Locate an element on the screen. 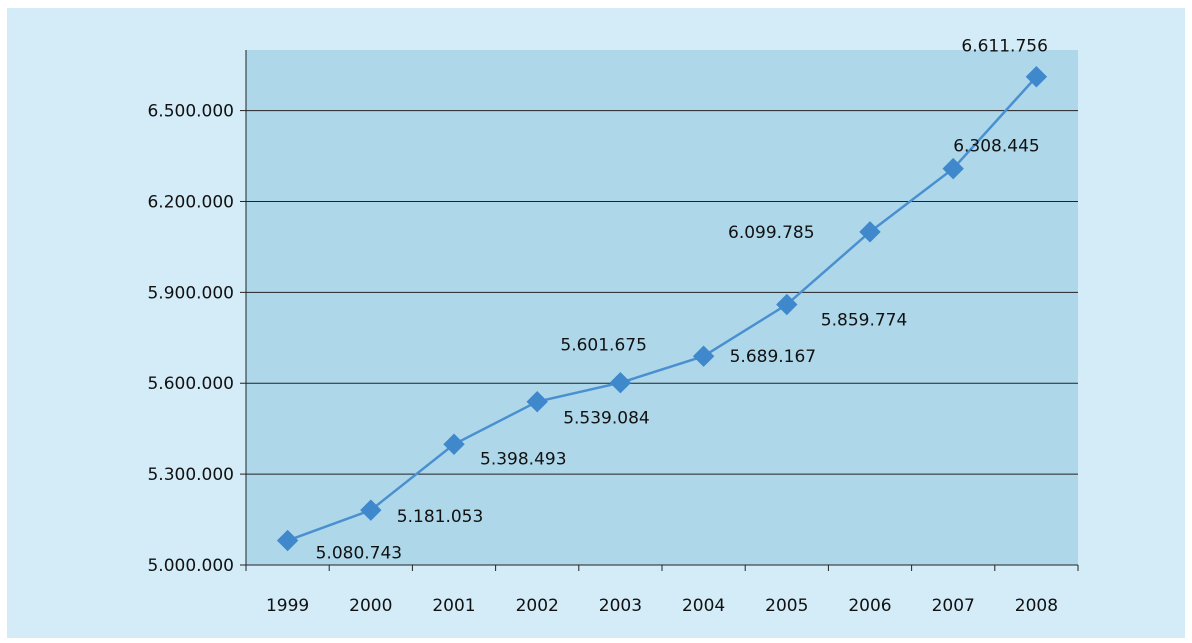 This screenshot has width=1192, height=643. data-label: 6.308.445 is located at coordinates (996, 147).